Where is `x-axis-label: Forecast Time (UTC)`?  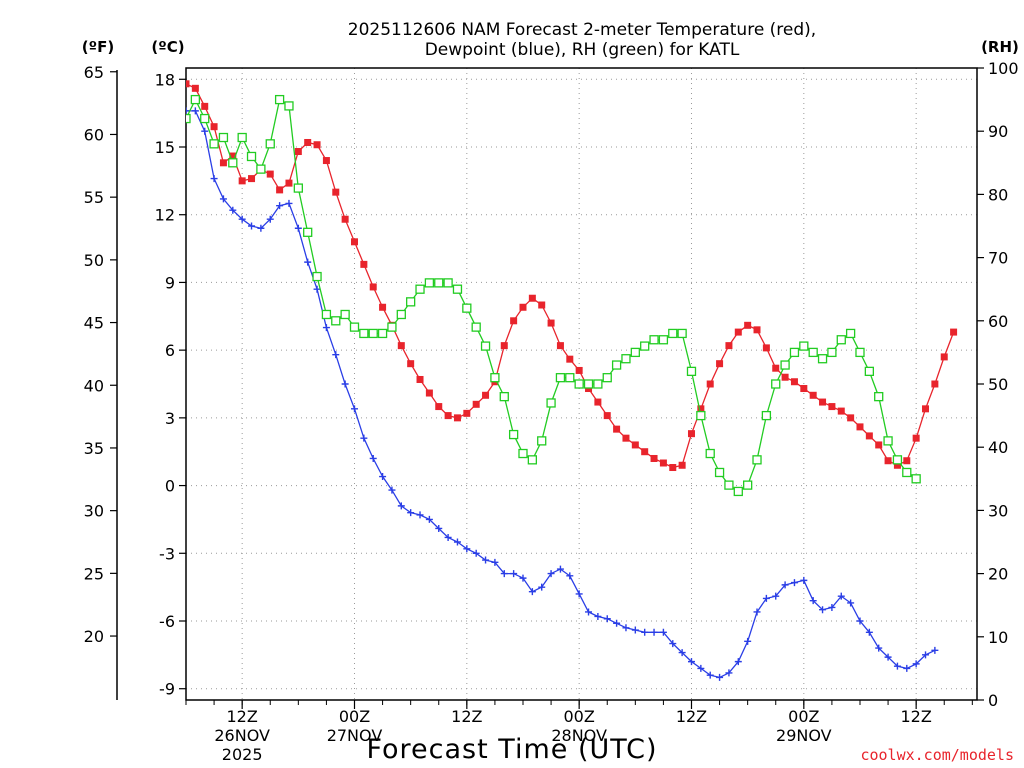
x-axis-label: Forecast Time (UTC) is located at coordinates (511, 749).